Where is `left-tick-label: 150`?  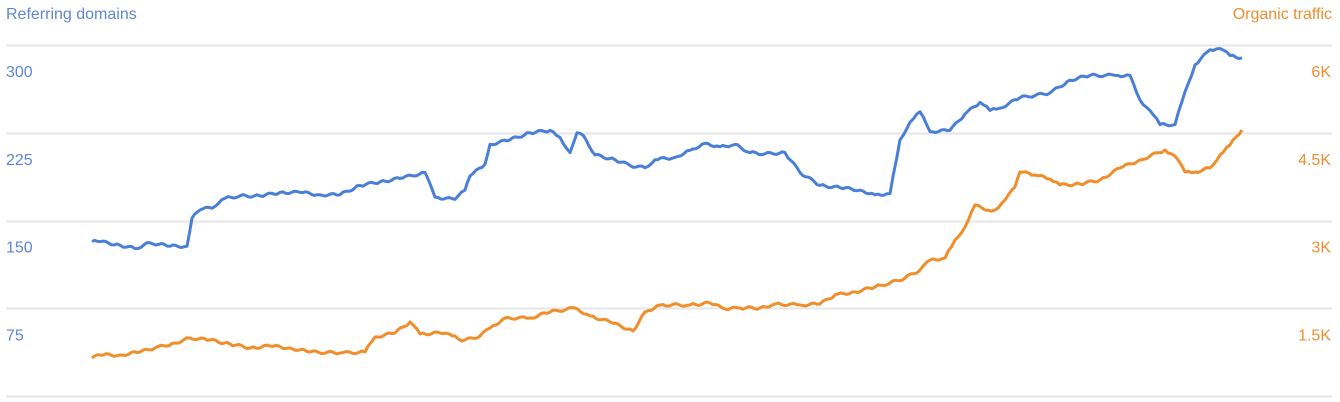 left-tick-label: 150 is located at coordinates (19, 248).